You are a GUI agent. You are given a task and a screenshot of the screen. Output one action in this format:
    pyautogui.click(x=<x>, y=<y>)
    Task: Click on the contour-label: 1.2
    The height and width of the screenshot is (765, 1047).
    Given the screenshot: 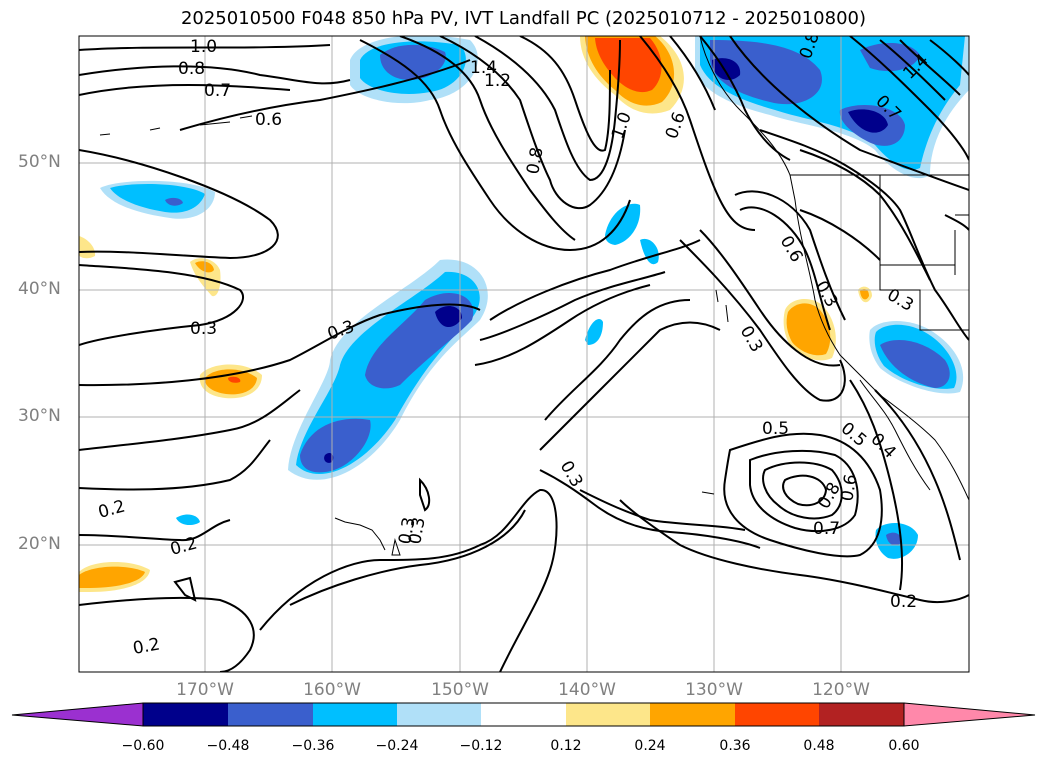 What is the action you would take?
    pyautogui.click(x=497, y=81)
    